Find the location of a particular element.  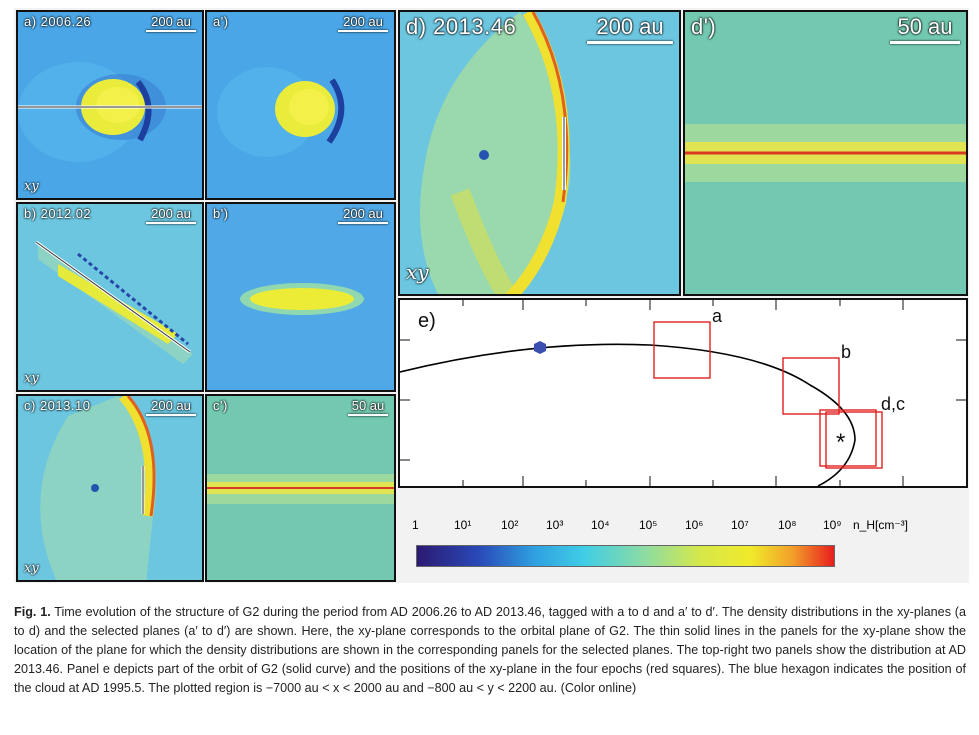

square-d is located at coordinates (848, 438).